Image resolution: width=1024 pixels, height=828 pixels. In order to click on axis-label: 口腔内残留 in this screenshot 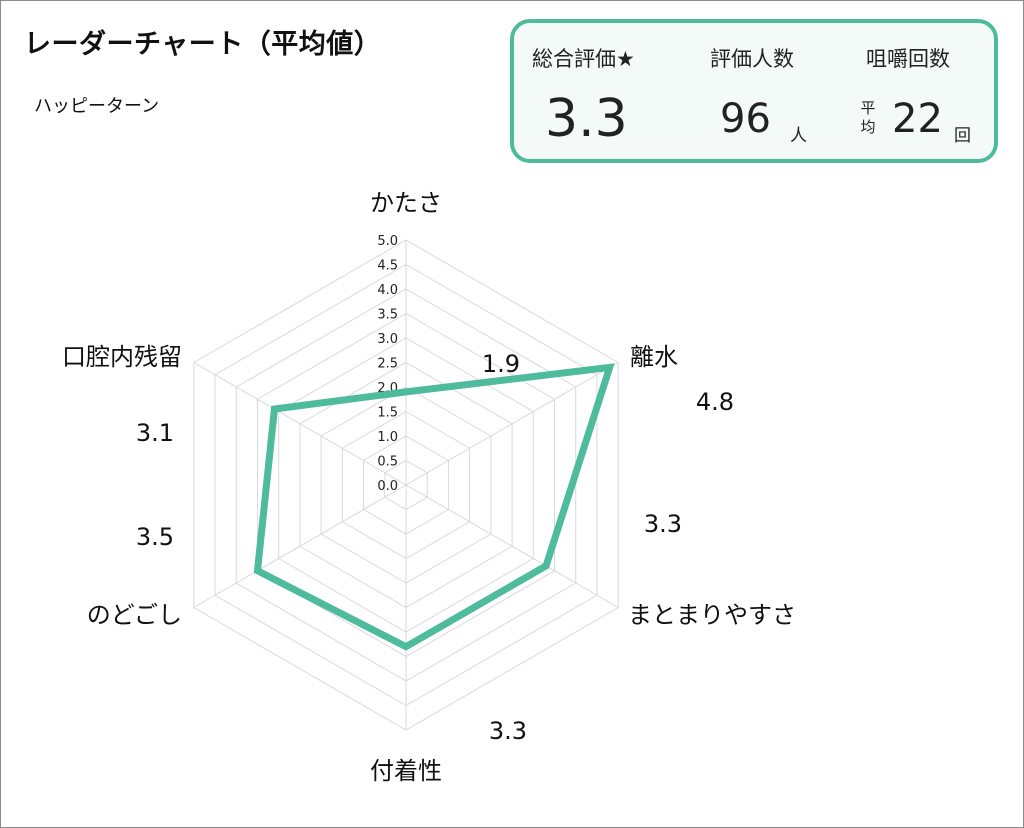, I will do `click(122, 357)`.